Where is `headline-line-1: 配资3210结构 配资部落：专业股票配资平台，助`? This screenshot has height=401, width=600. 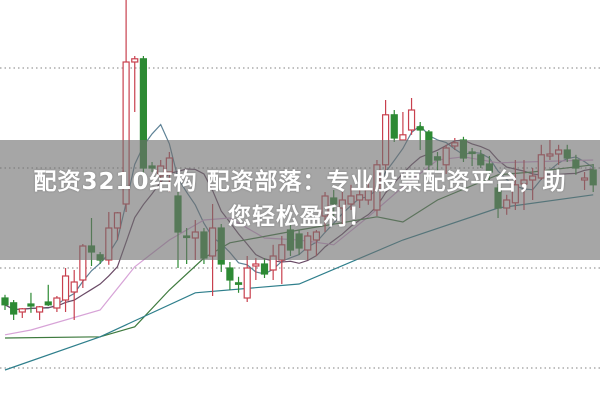 headline-line-1: 配资3210结构 配资部落：专业股票配资平台，助 is located at coordinates (300, 182).